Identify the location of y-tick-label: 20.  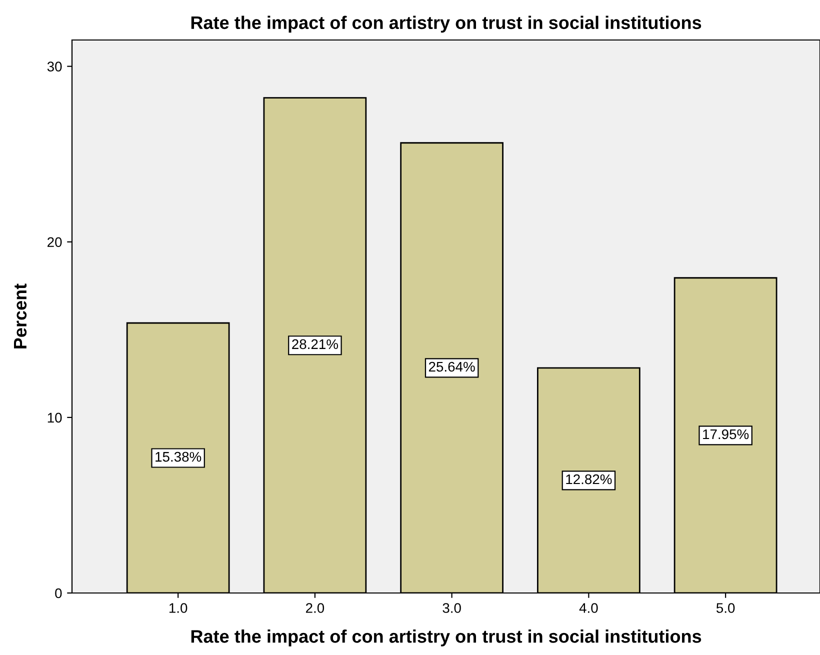
(55, 242).